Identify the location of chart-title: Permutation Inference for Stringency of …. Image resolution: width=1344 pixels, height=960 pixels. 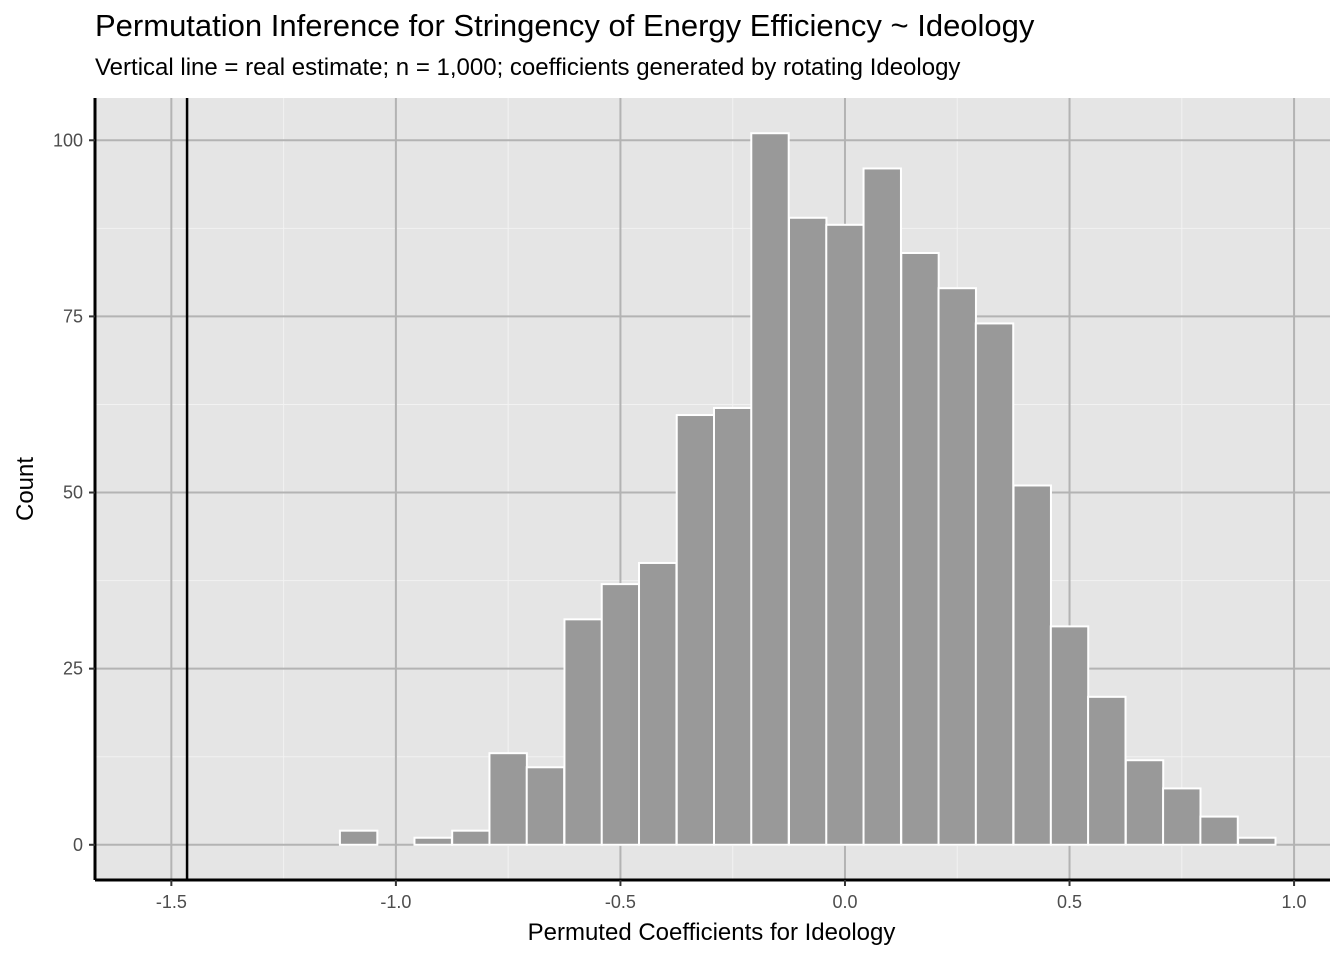
(565, 25).